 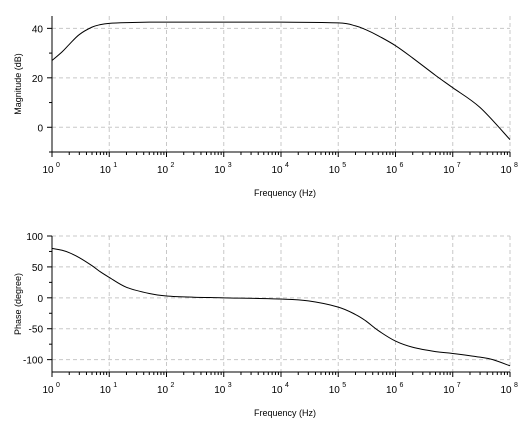 What do you see at coordinates (277, 170) in the screenshot?
I see `magnitude-x-tick-label-4: 10` at bounding box center [277, 170].